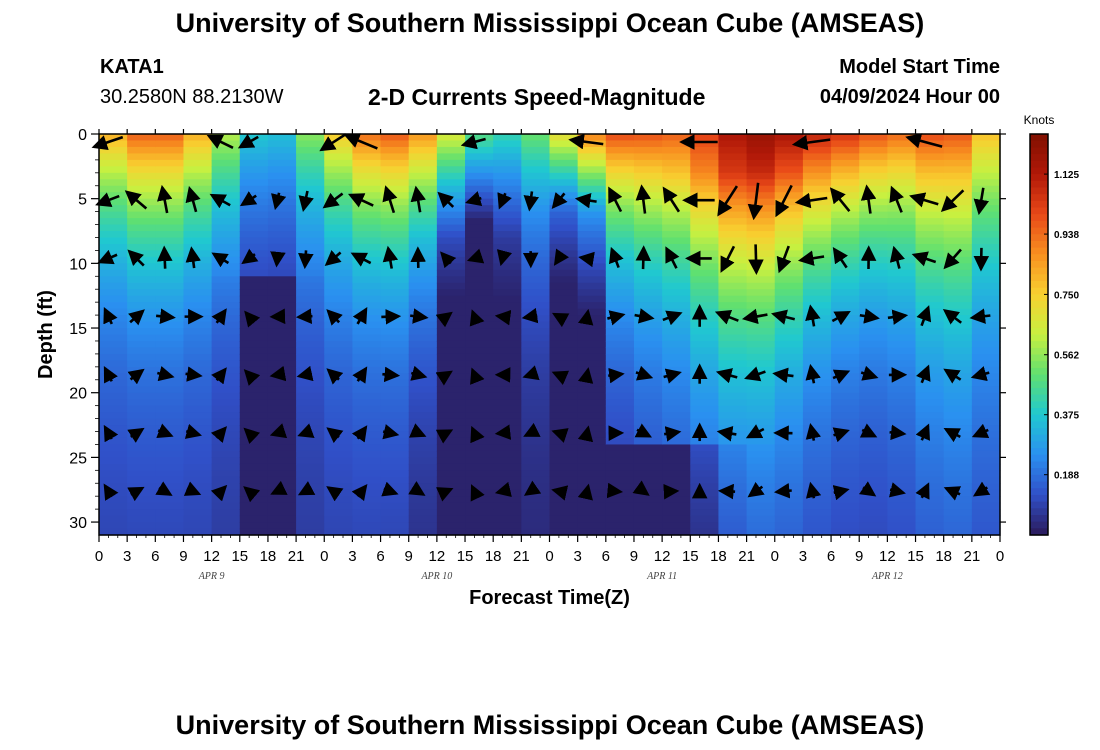 Image resolution: width=1100 pixels, height=750 pixels. Describe the element at coordinates (1000, 556) in the screenshot. I see `x-tick-label: 0` at that location.